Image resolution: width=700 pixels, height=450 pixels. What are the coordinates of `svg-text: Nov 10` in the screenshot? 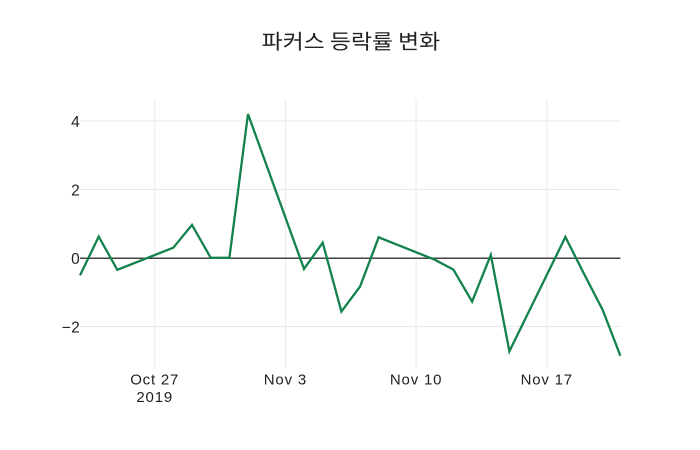 It's located at (416, 380).